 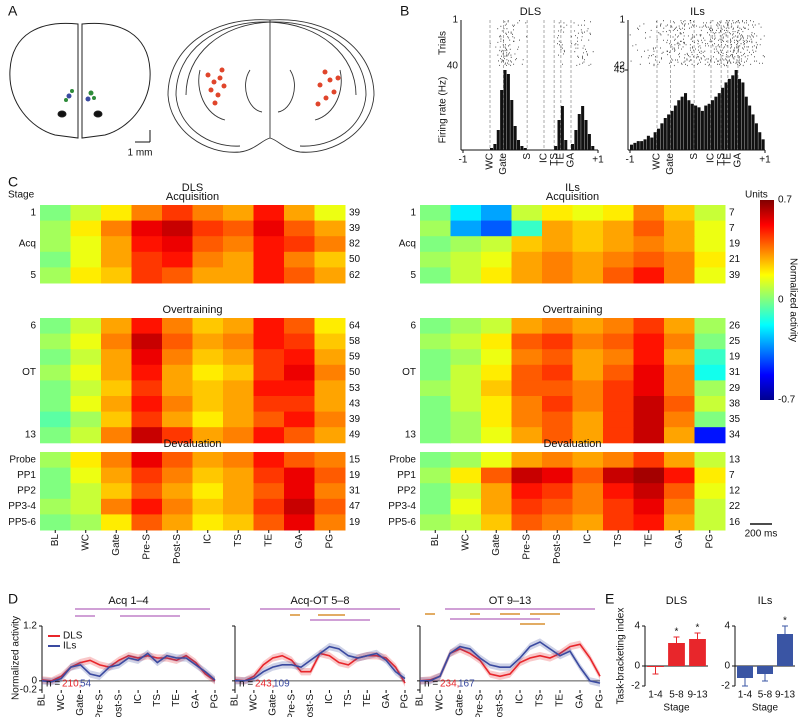 What do you see at coordinates (157, 700) in the screenshot?
I see `x-tick-label: TS` at bounding box center [157, 700].